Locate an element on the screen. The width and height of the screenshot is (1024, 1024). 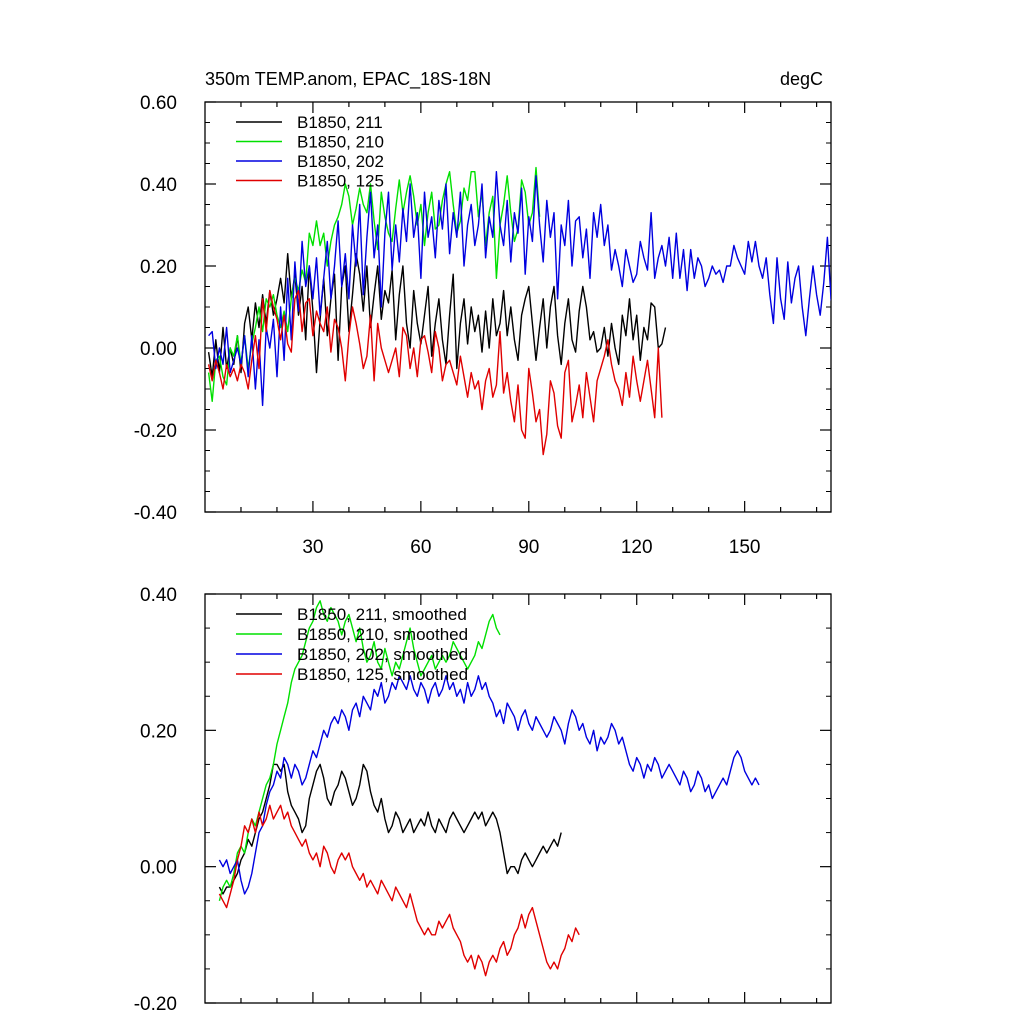
units-label: degC is located at coordinates (801, 79).